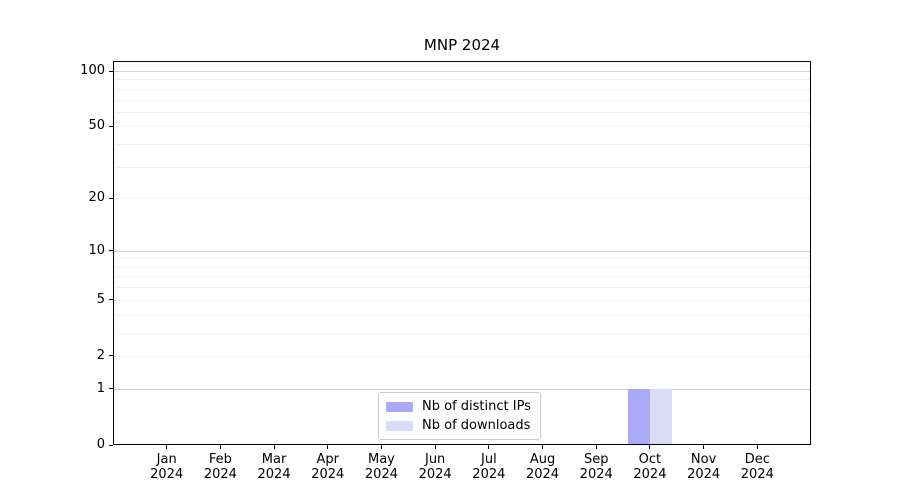  I want to click on x-tick-label: Jun 2024, so click(435, 467).